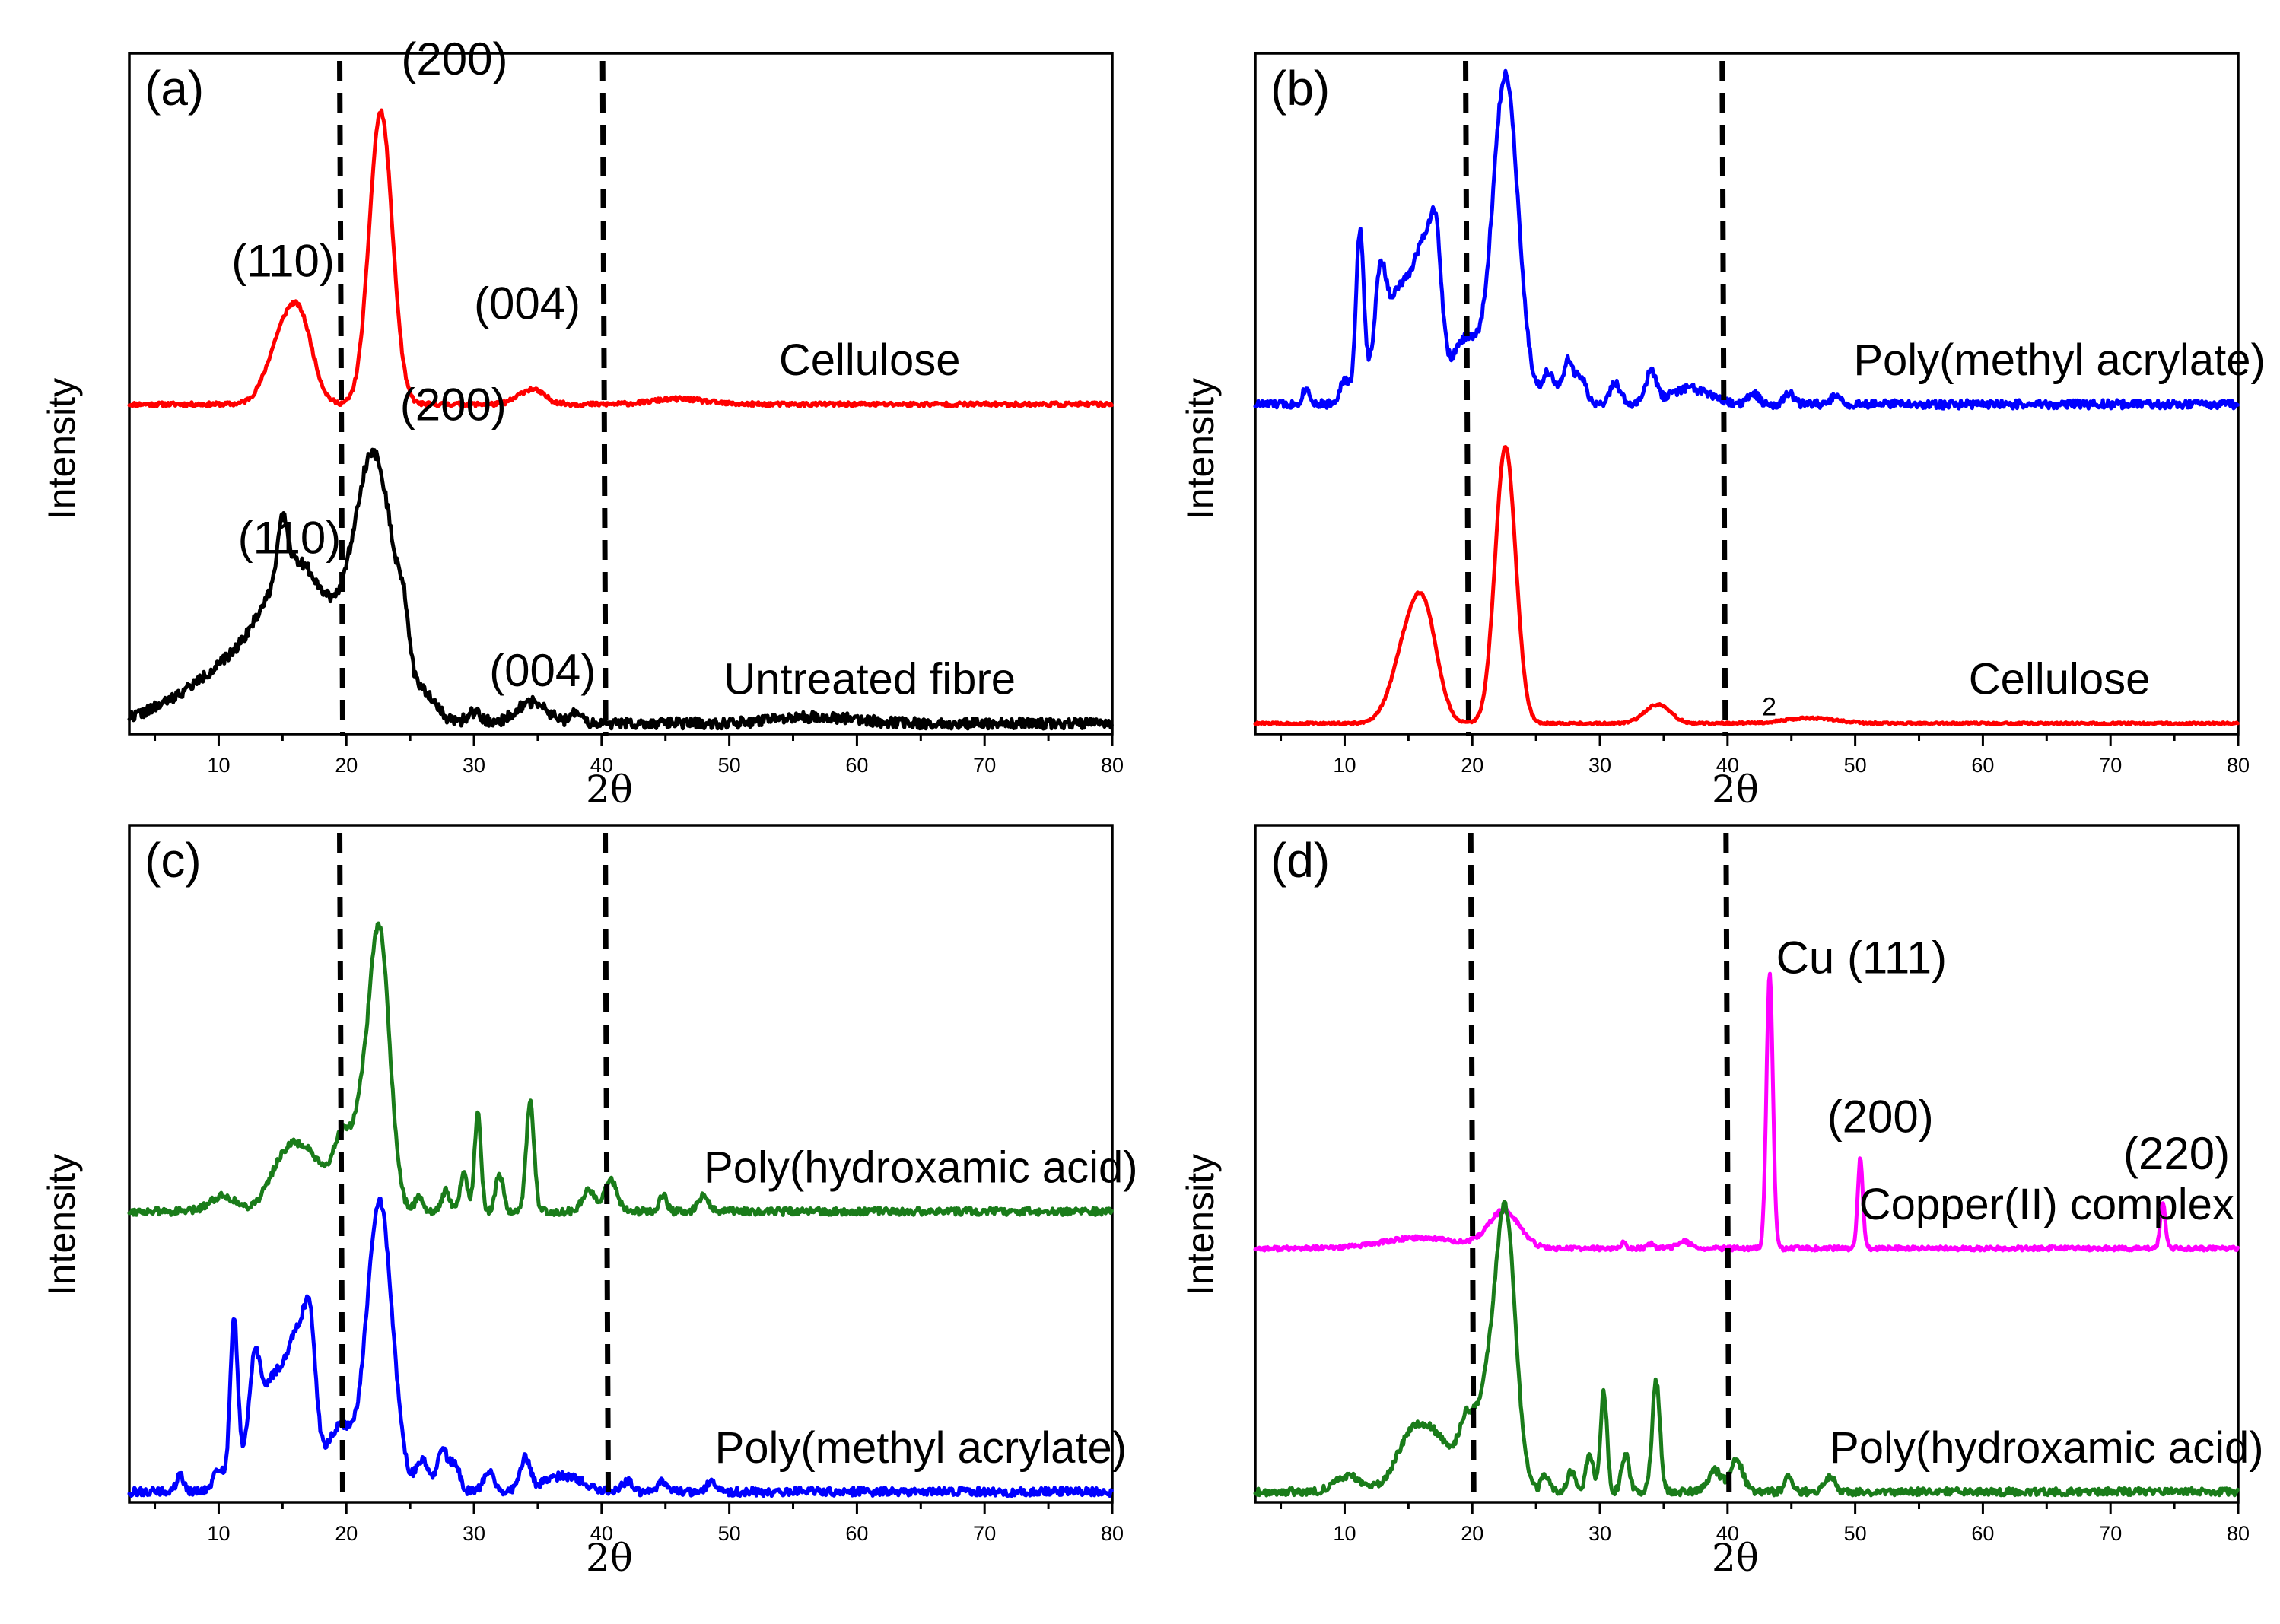 The width and height of the screenshot is (2280, 1624). Describe the element at coordinates (2176, 1153) in the screenshot. I see `peak-annotation: (220)` at that location.